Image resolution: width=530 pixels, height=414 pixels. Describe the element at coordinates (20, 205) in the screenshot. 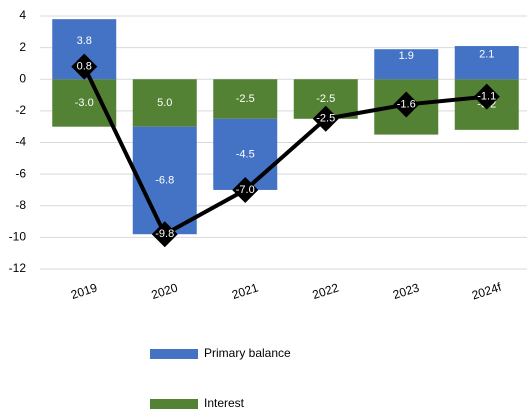

I see `y-tick-label: -8` at that location.